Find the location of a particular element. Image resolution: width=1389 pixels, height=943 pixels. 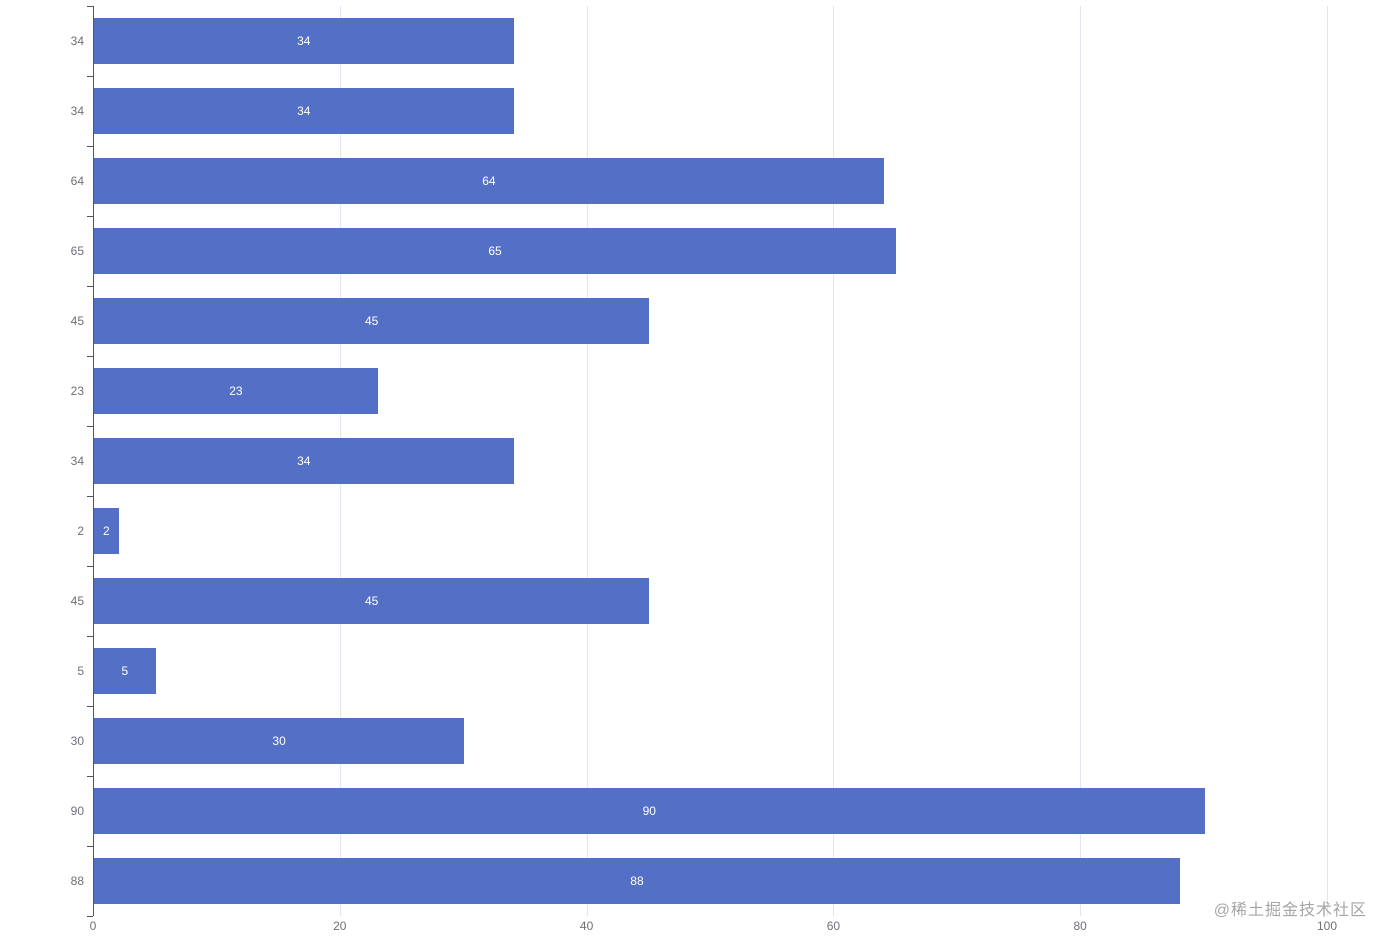

bar-value-label-8: 45 is located at coordinates (371, 601).